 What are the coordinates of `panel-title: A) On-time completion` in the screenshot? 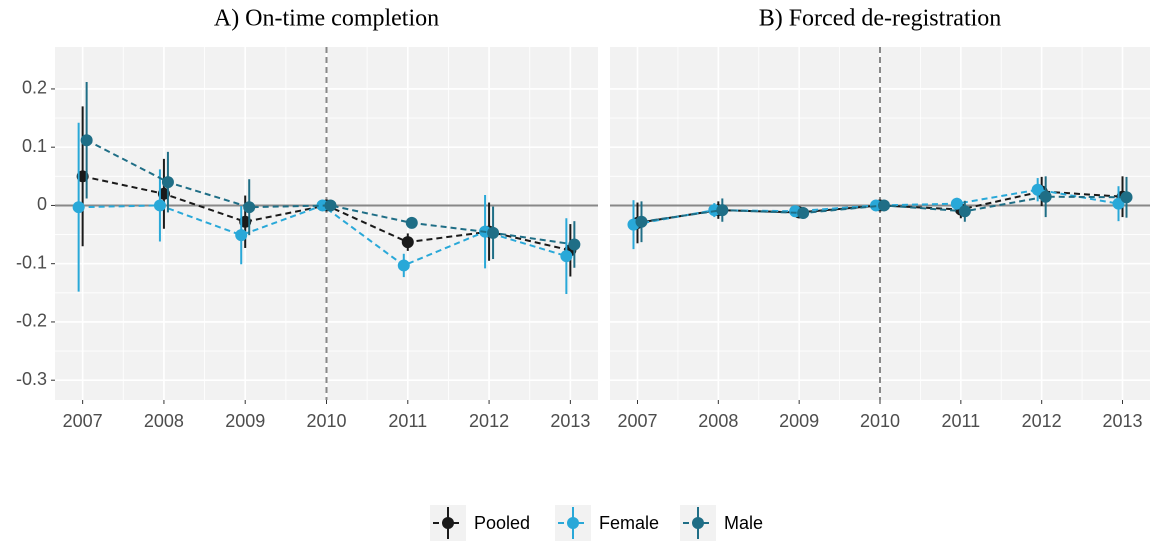 It's located at (326, 19).